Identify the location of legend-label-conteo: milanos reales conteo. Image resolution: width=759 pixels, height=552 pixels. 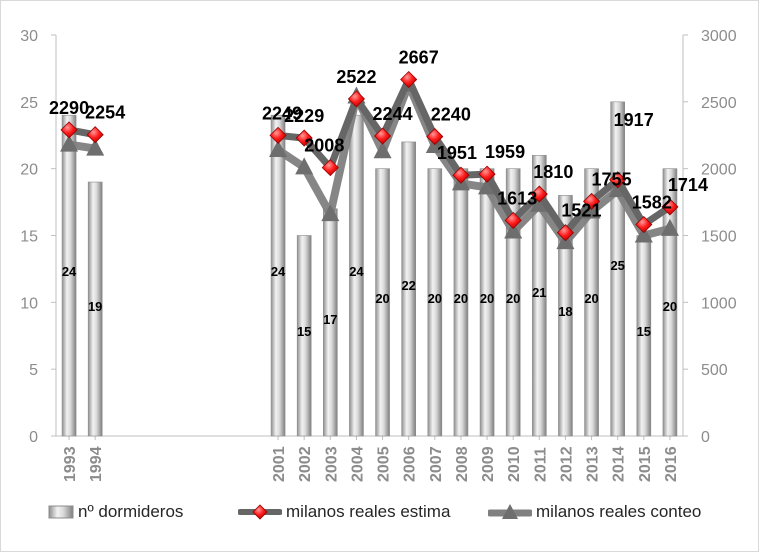
(619, 511).